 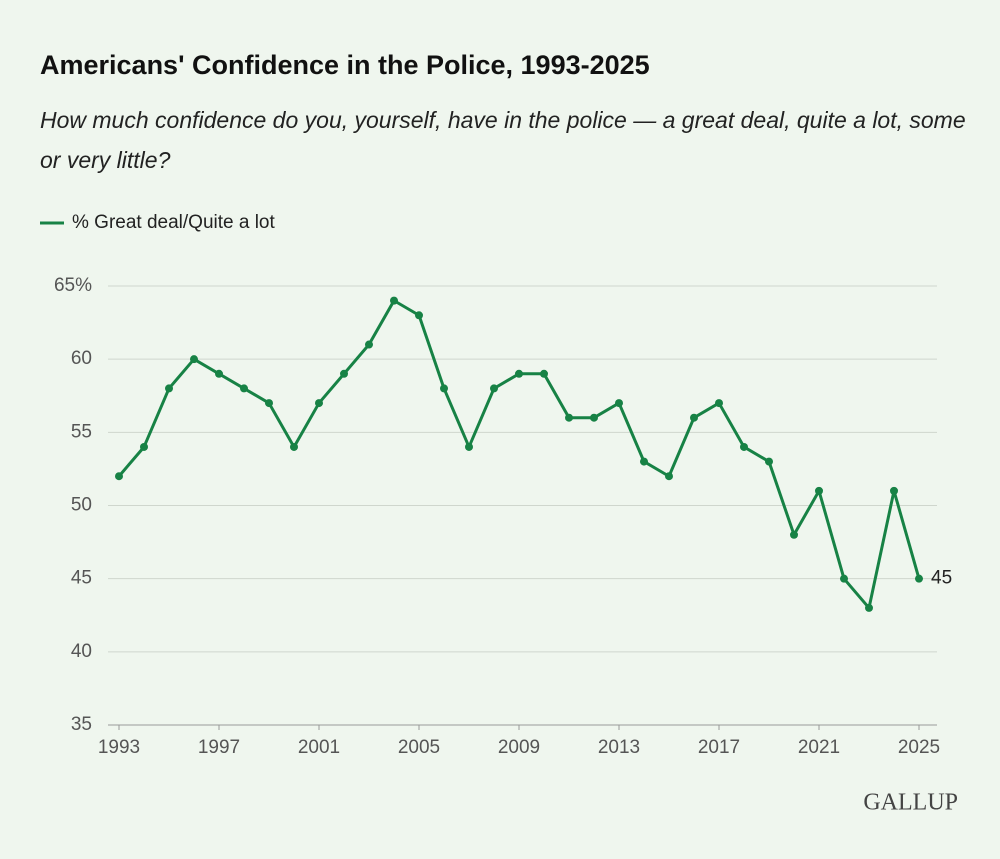 What do you see at coordinates (173, 222) in the screenshot?
I see `legend-label: % Great deal/Quite a lot` at bounding box center [173, 222].